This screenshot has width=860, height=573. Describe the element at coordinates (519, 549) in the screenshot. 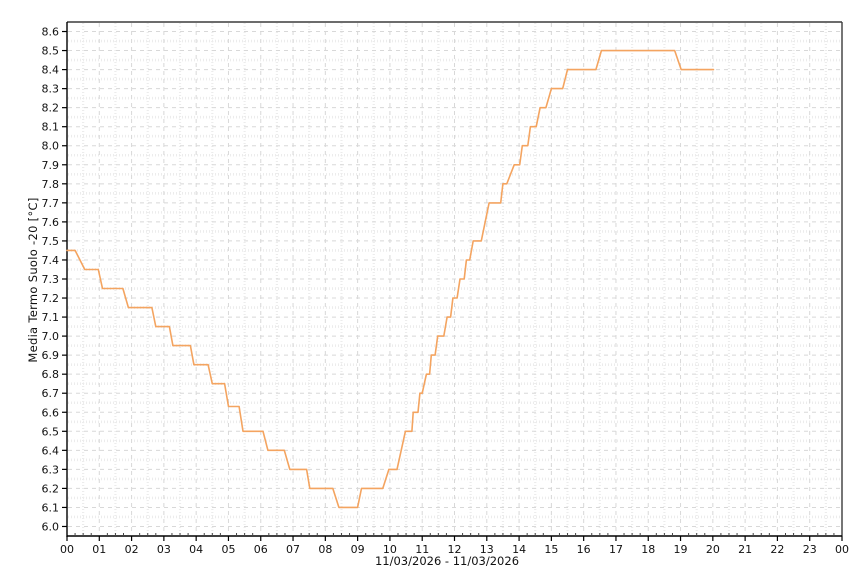

I see `x-tick-label: 14` at that location.